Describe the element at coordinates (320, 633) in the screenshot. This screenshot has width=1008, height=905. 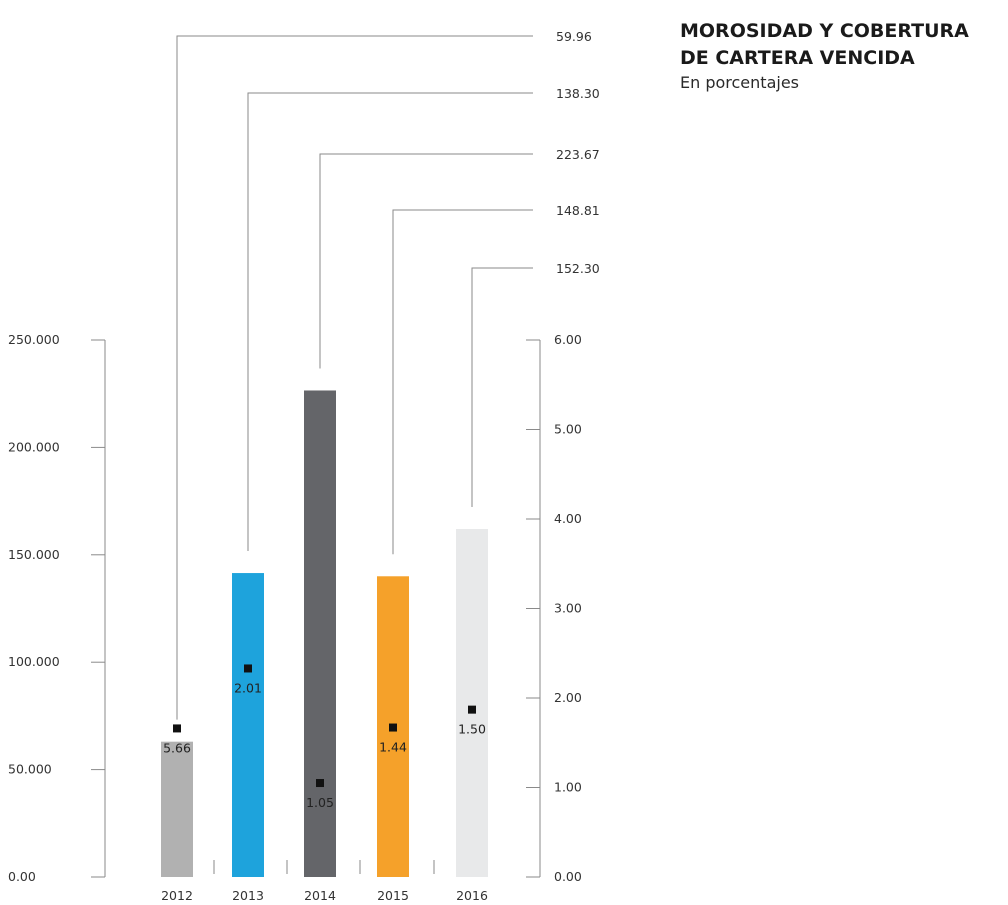
I see `bar-2014` at that location.